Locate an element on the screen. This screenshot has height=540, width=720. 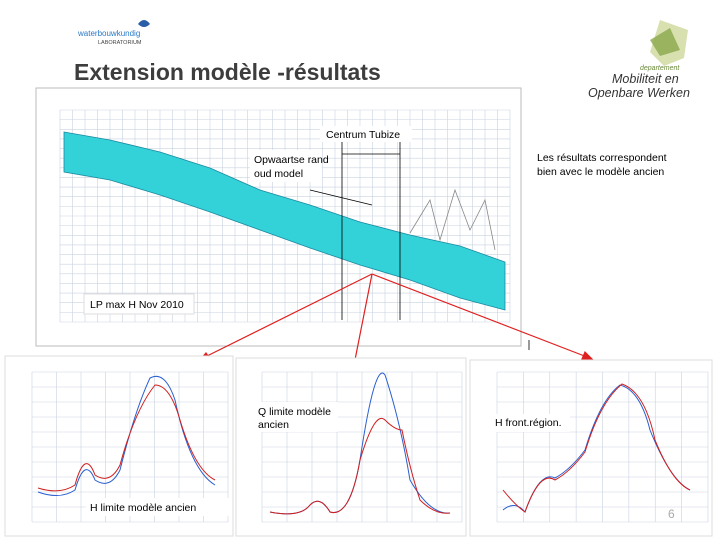
panel-caption: ancien is located at coordinates (273, 425).